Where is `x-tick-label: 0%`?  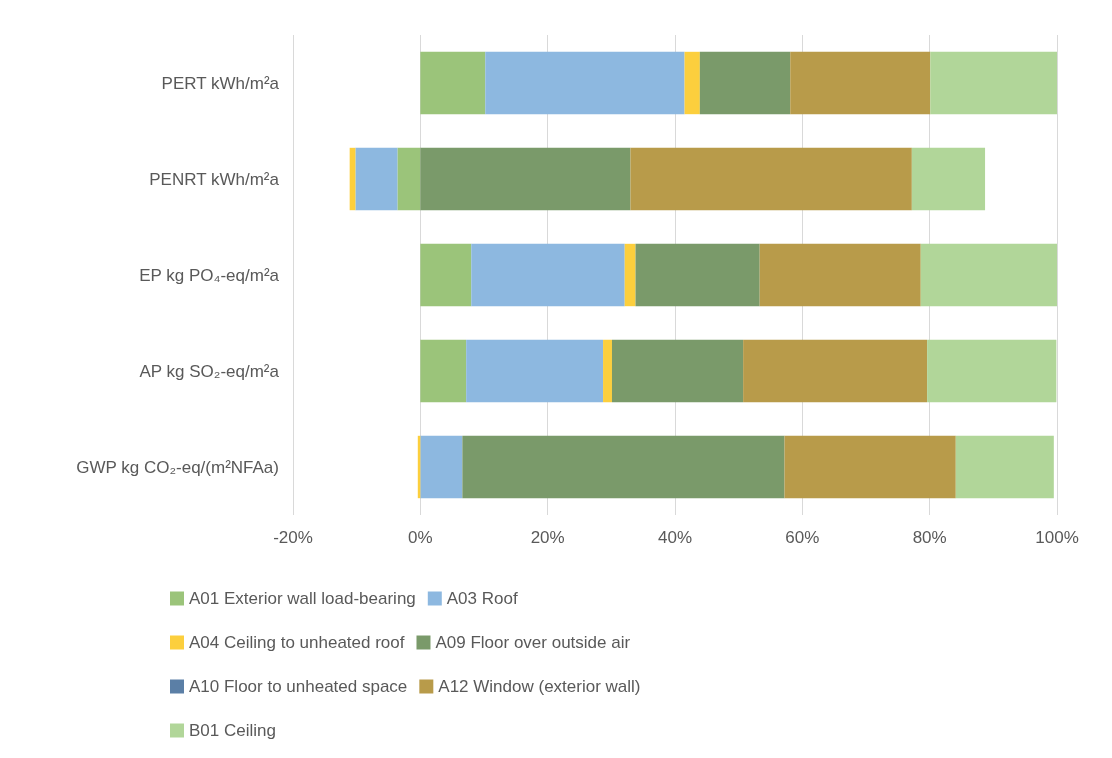 x-tick-label: 0% is located at coordinates (420, 537).